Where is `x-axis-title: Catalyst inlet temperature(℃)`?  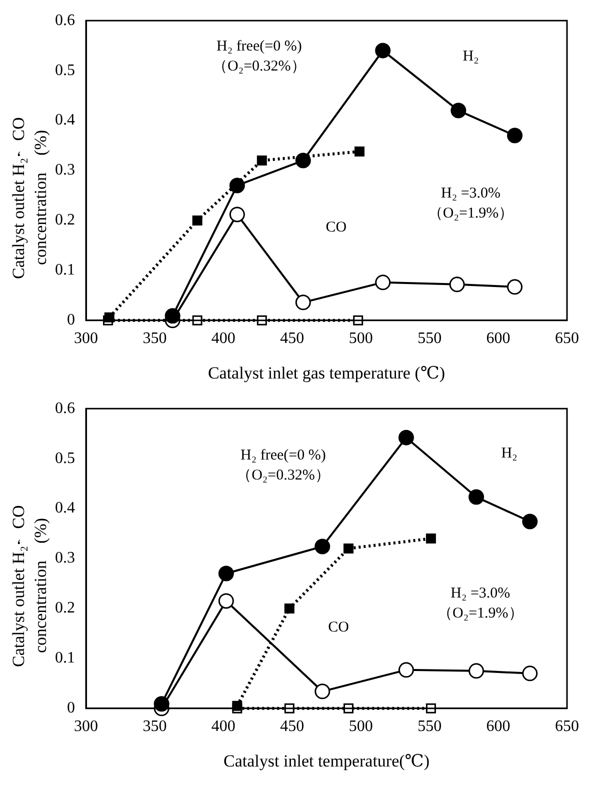
x-axis-title: Catalyst inlet temperature(℃) is located at coordinates (327, 760).